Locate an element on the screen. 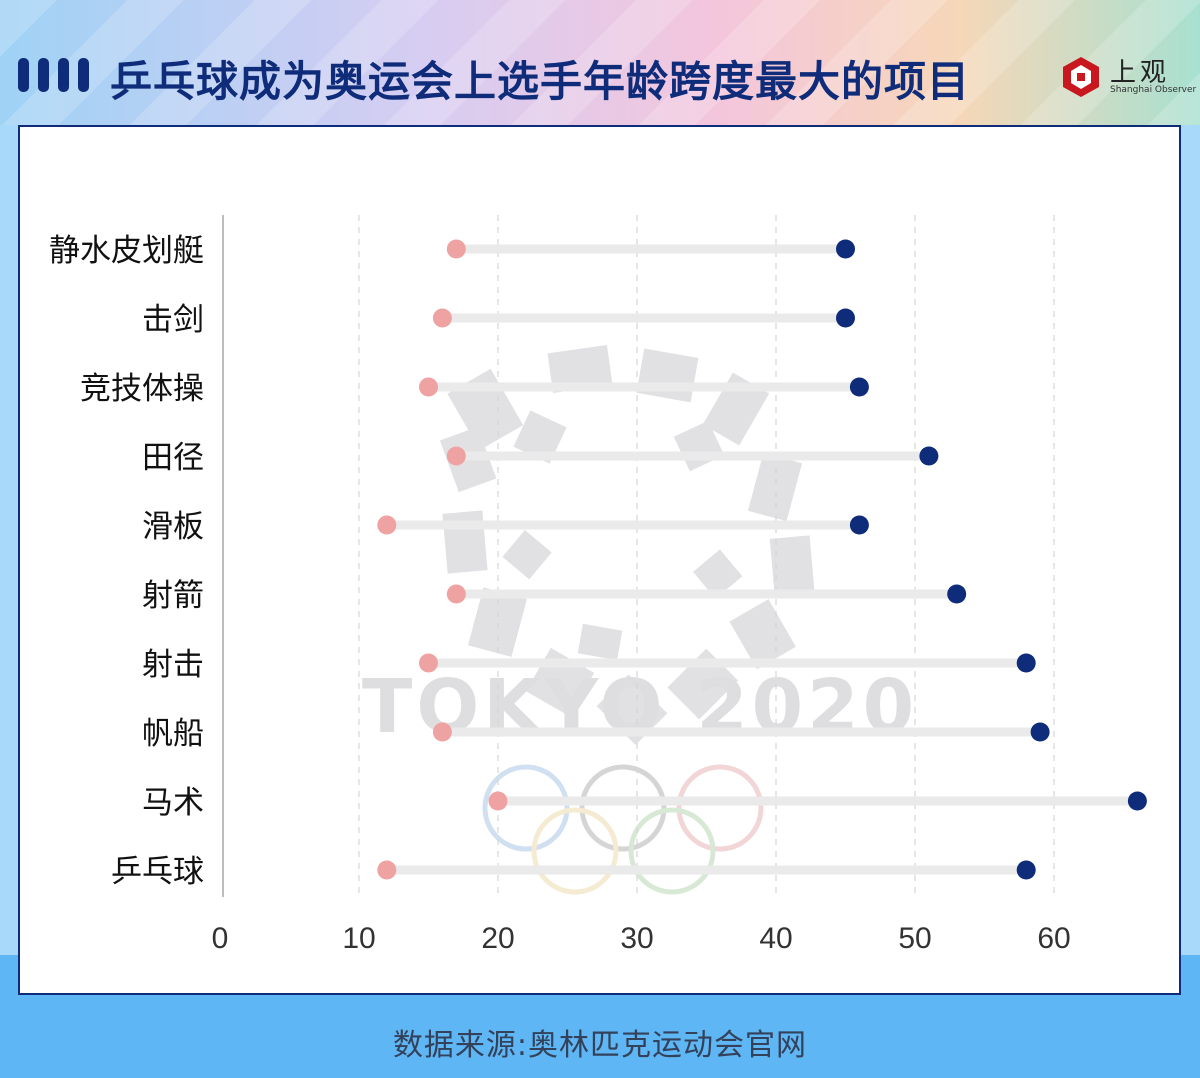  x-tick-label: 60 is located at coordinates (1053, 938).